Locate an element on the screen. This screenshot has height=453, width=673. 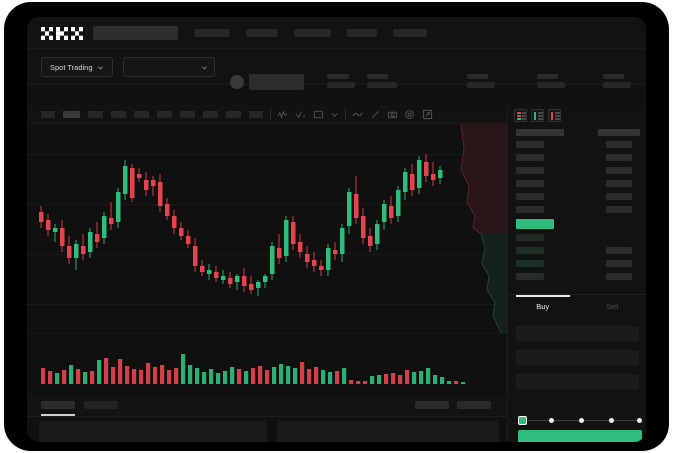
tab-order-history is located at coordinates (101, 405).